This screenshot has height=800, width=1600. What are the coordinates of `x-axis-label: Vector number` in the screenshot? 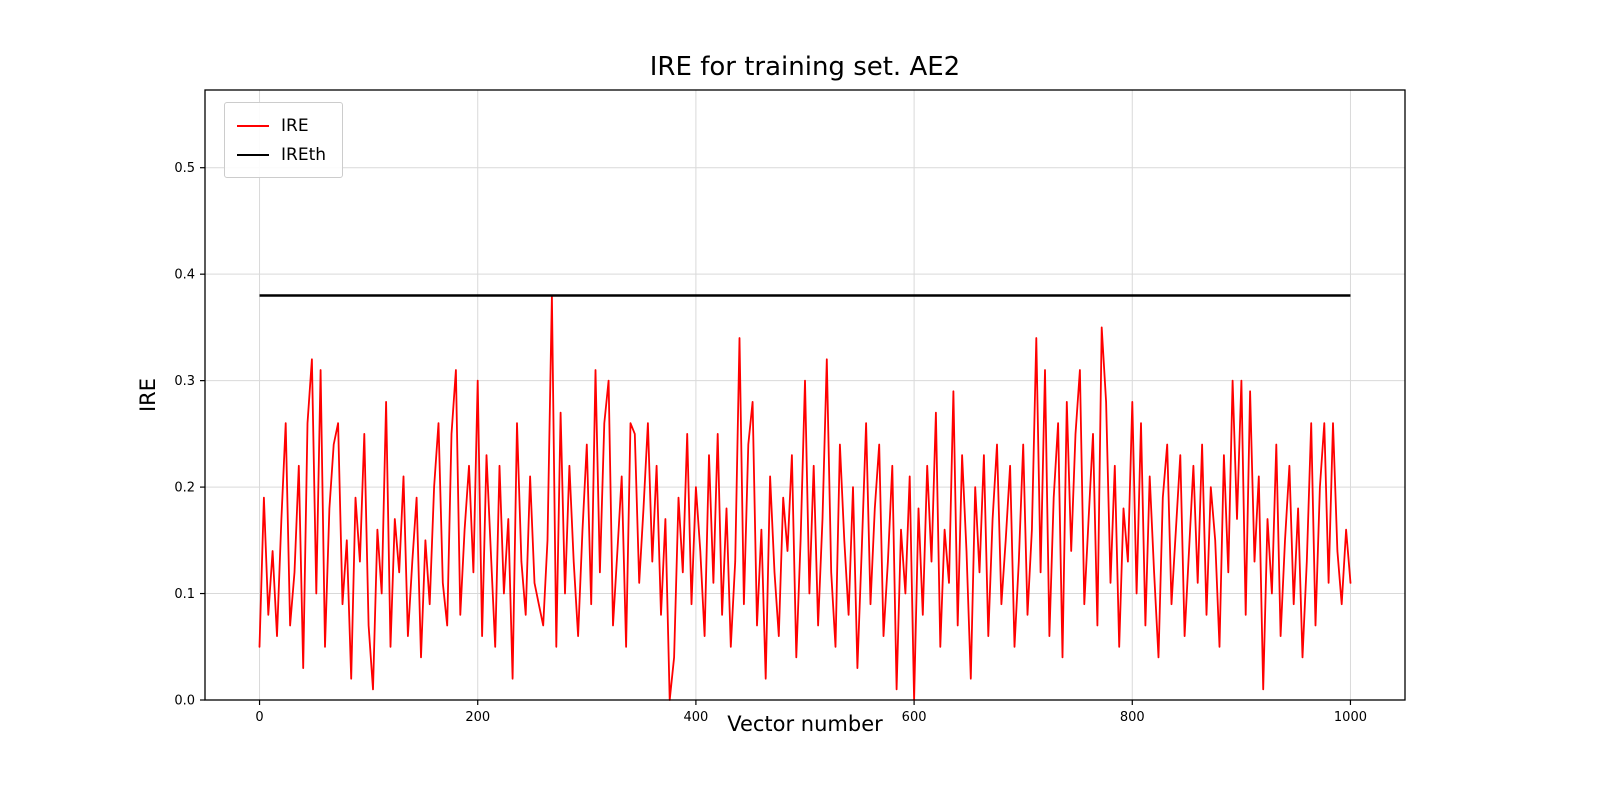 It's located at (805, 724).